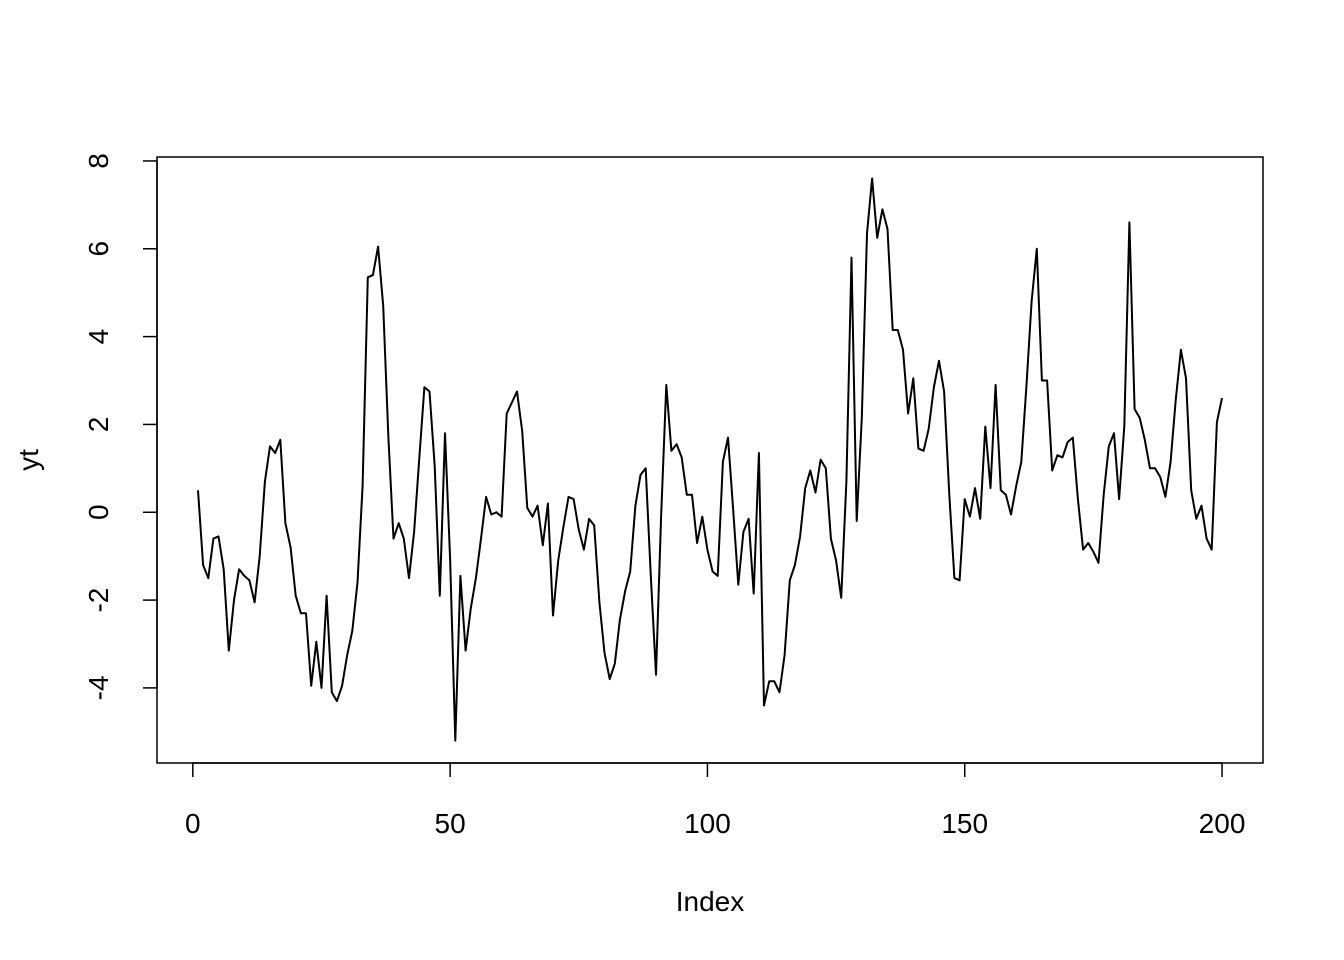 The width and height of the screenshot is (1344, 960). Describe the element at coordinates (98, 512) in the screenshot. I see `y-tick-label: 0` at that location.